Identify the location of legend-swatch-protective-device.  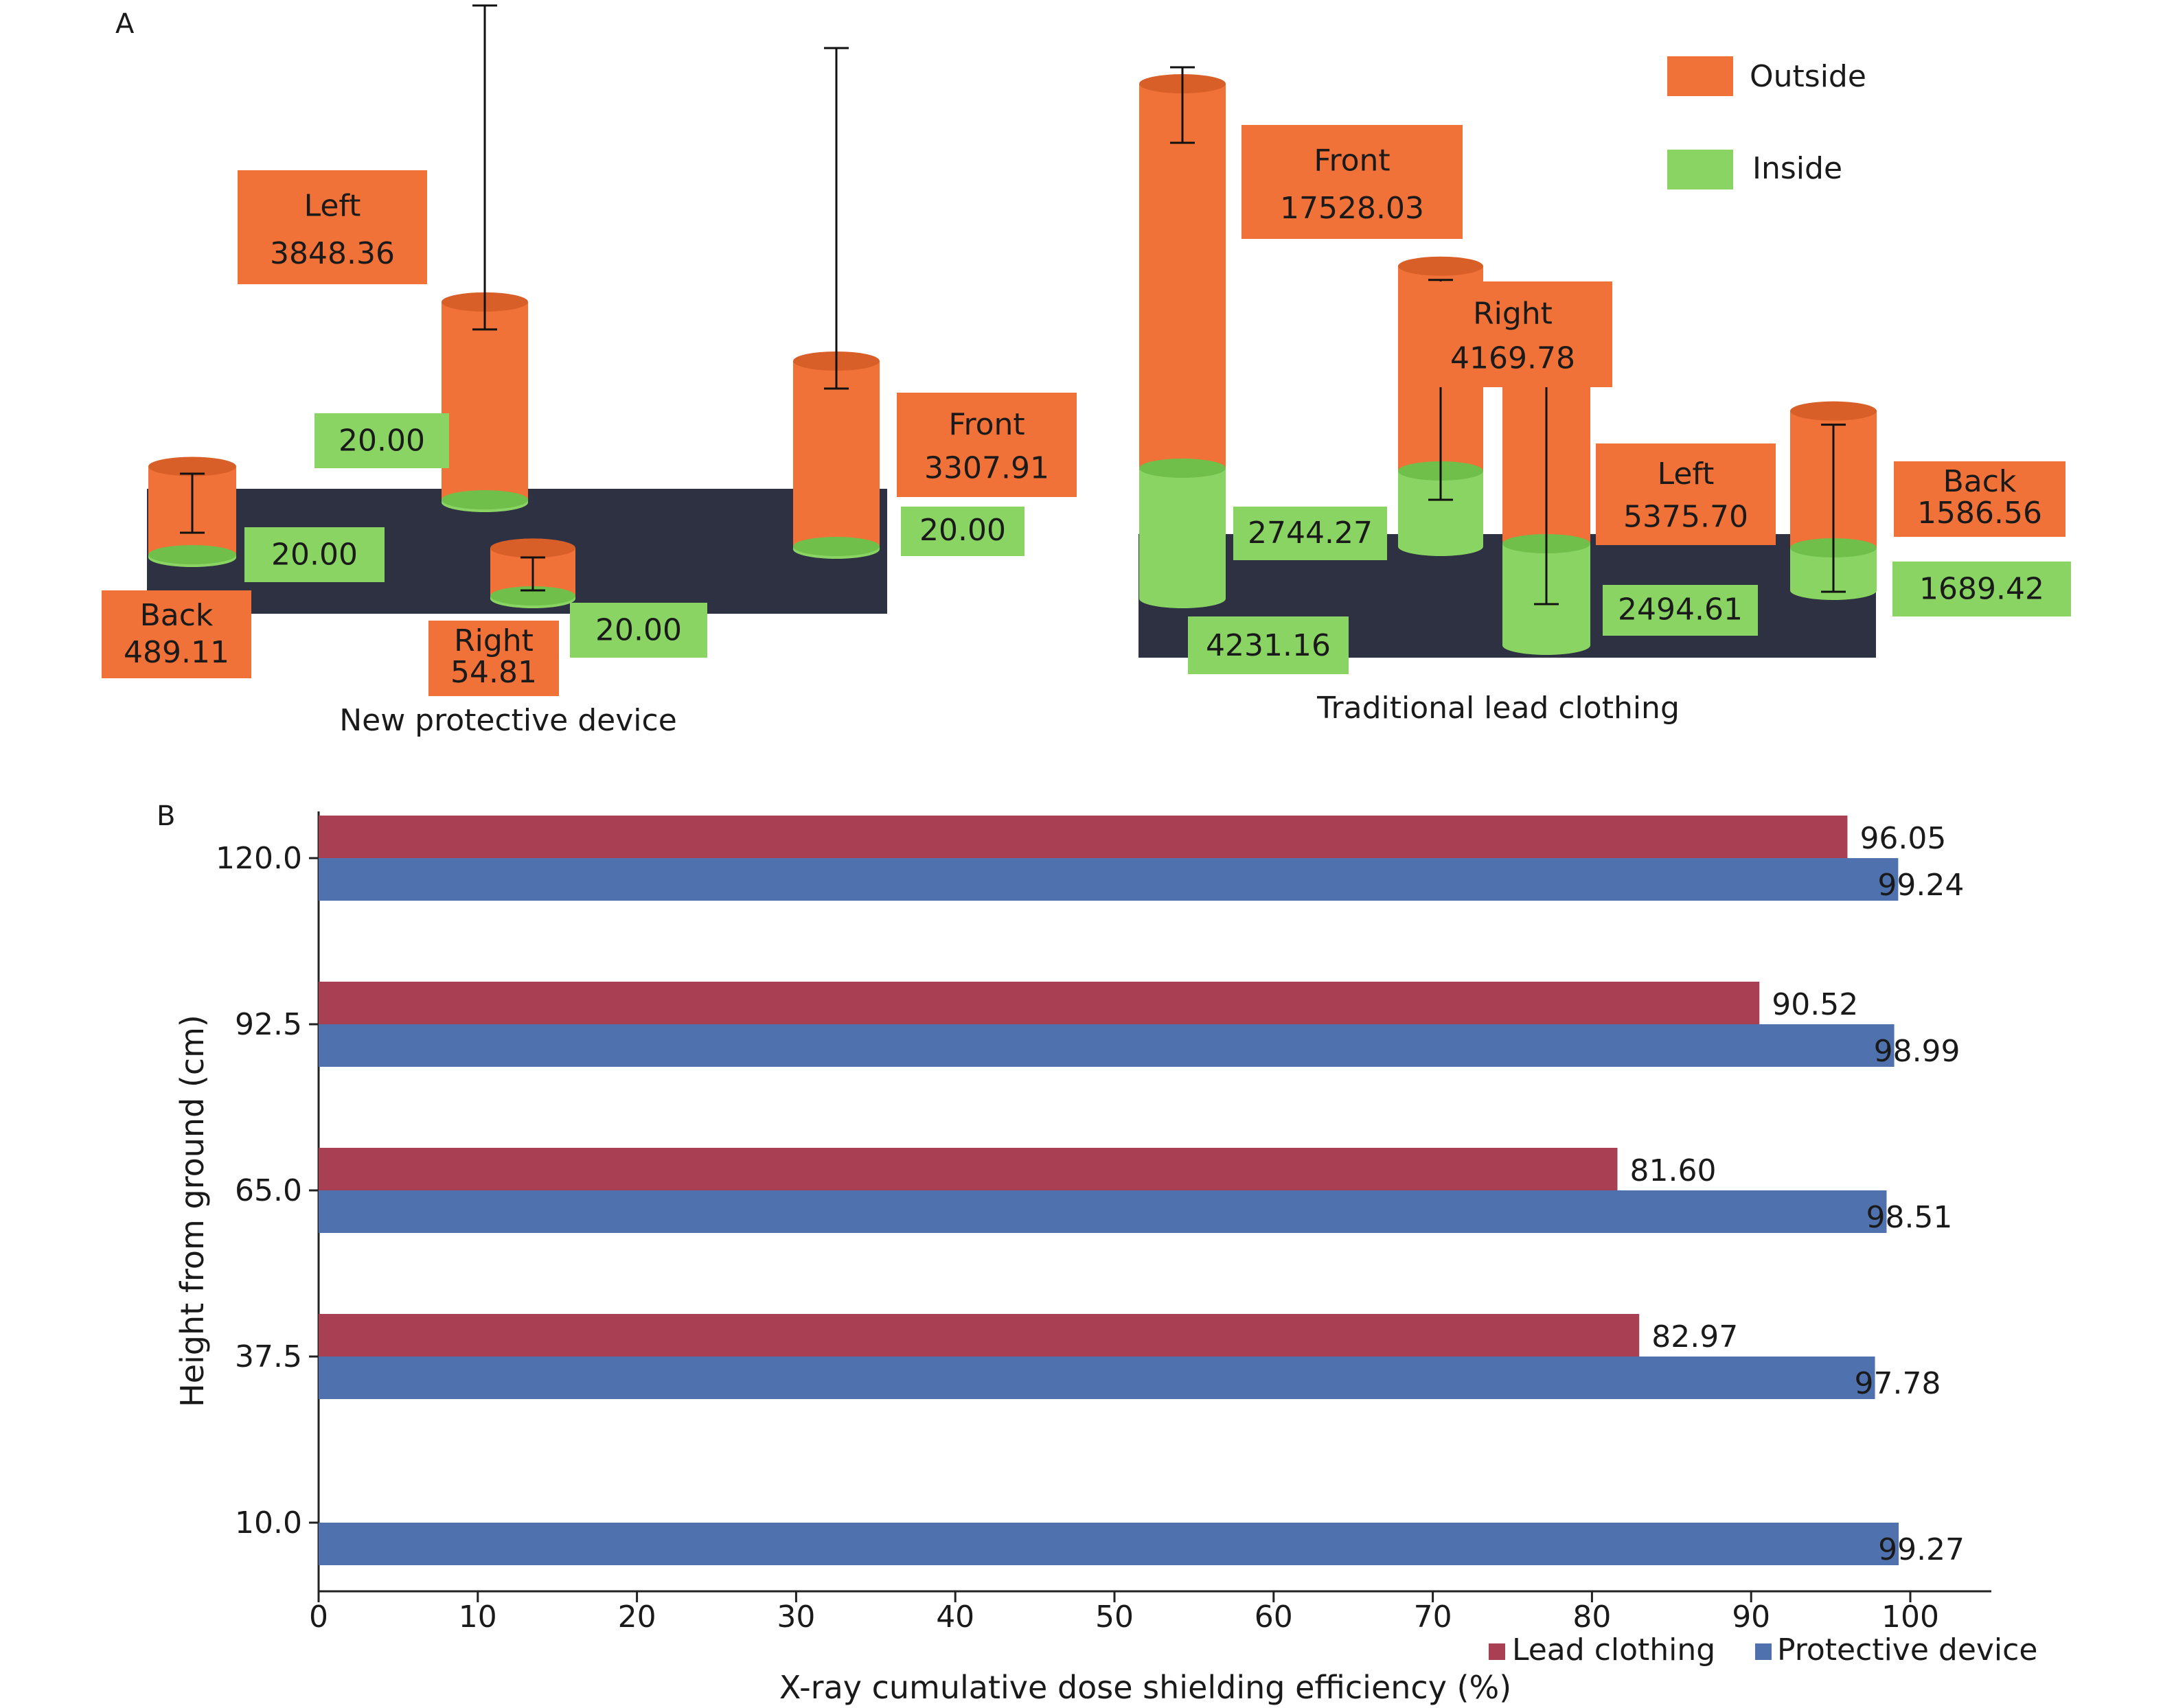
(1764, 1652).